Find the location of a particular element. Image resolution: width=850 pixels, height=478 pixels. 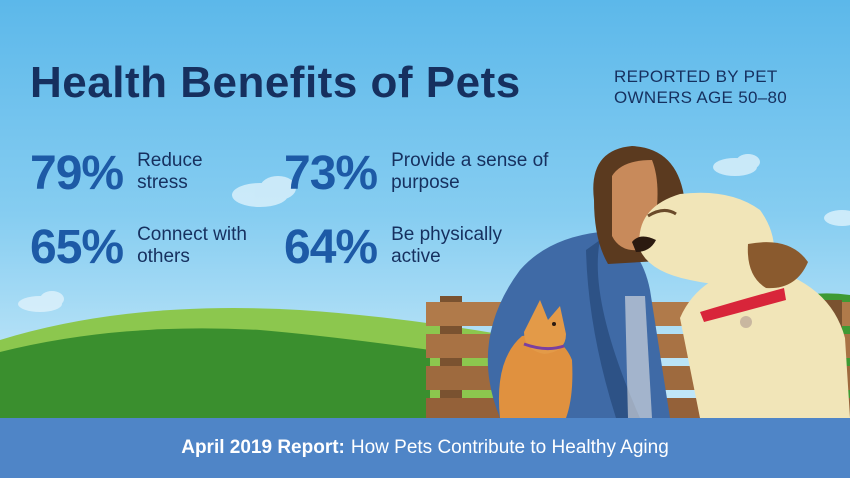

stat-item: 79% Reduce stress is located at coordinates (131, 174).